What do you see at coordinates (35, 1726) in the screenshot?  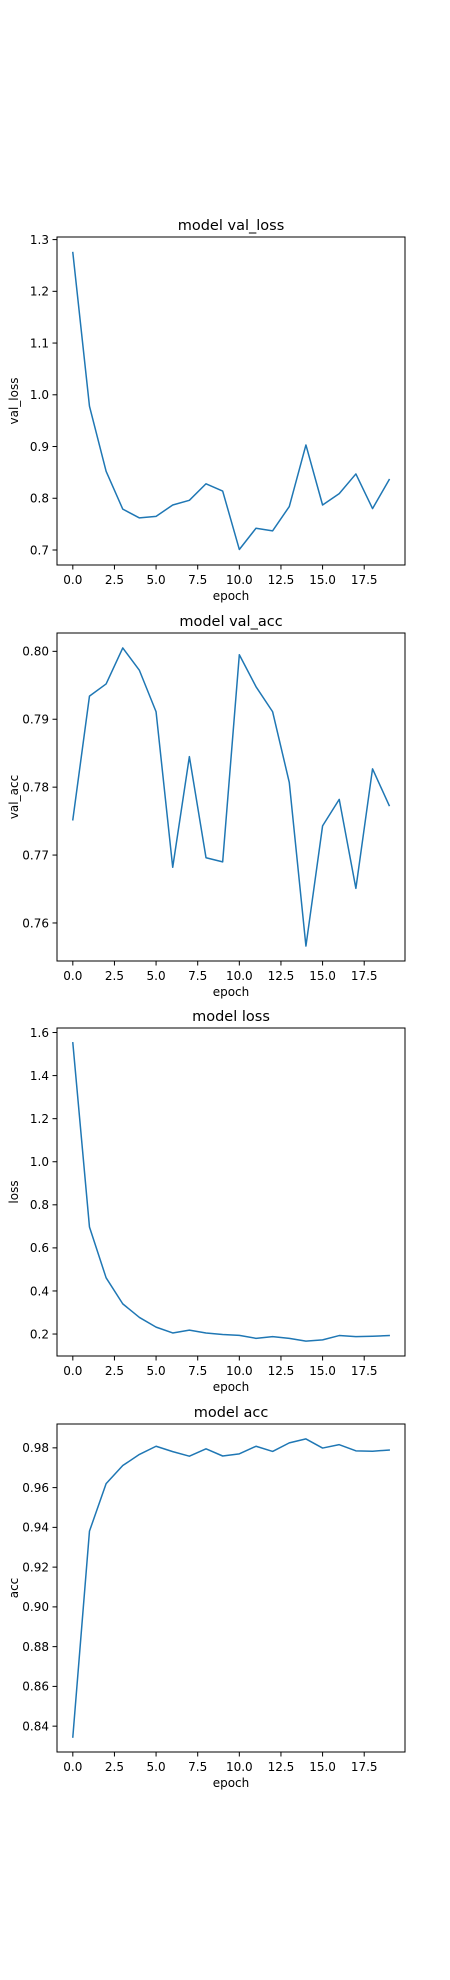 I see `y-tick-label: 0.84` at bounding box center [35, 1726].